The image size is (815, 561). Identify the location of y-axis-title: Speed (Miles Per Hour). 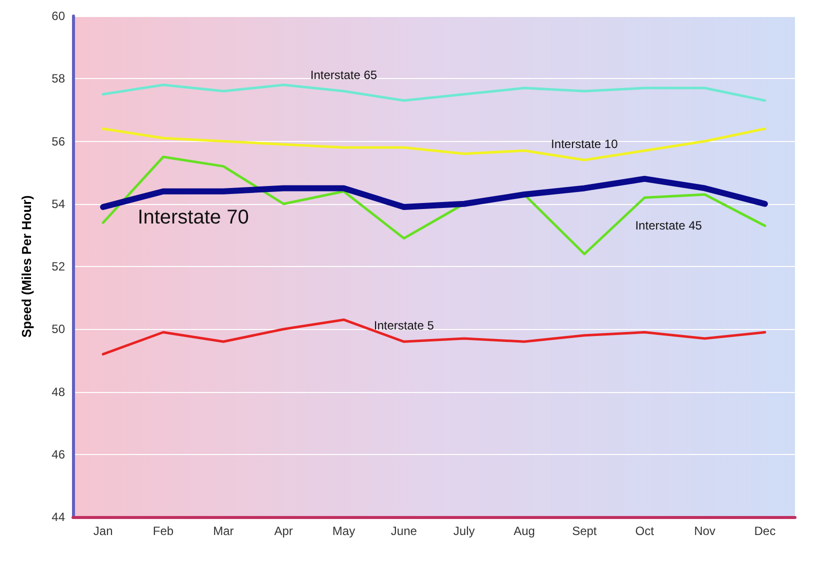
(26, 266).